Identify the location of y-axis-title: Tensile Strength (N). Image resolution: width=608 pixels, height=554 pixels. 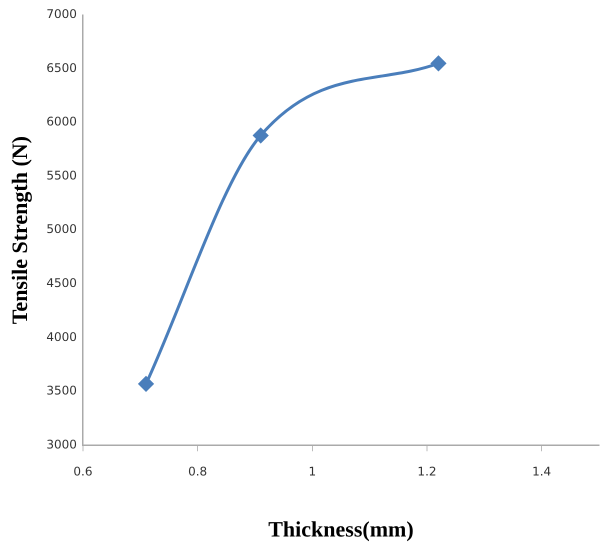
(19, 230).